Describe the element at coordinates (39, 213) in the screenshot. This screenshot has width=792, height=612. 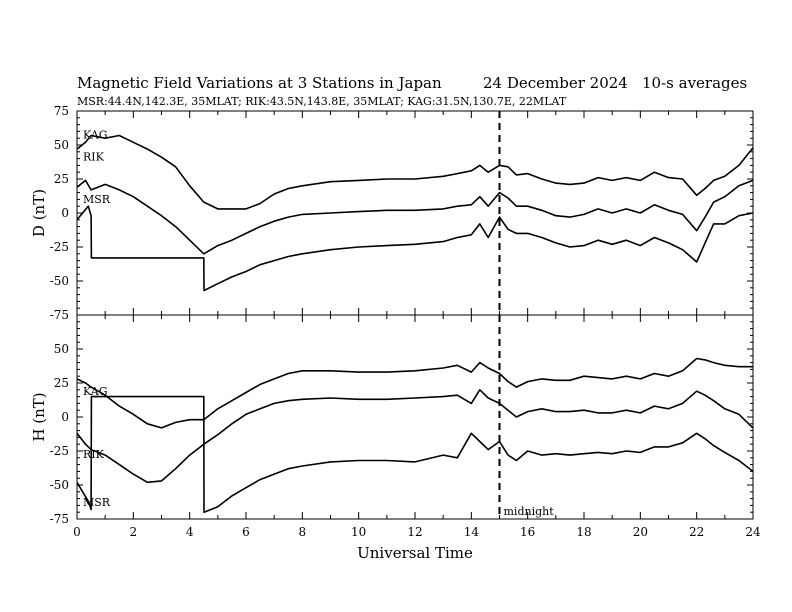
I see `d-y-axis-label: D (nT)` at that location.